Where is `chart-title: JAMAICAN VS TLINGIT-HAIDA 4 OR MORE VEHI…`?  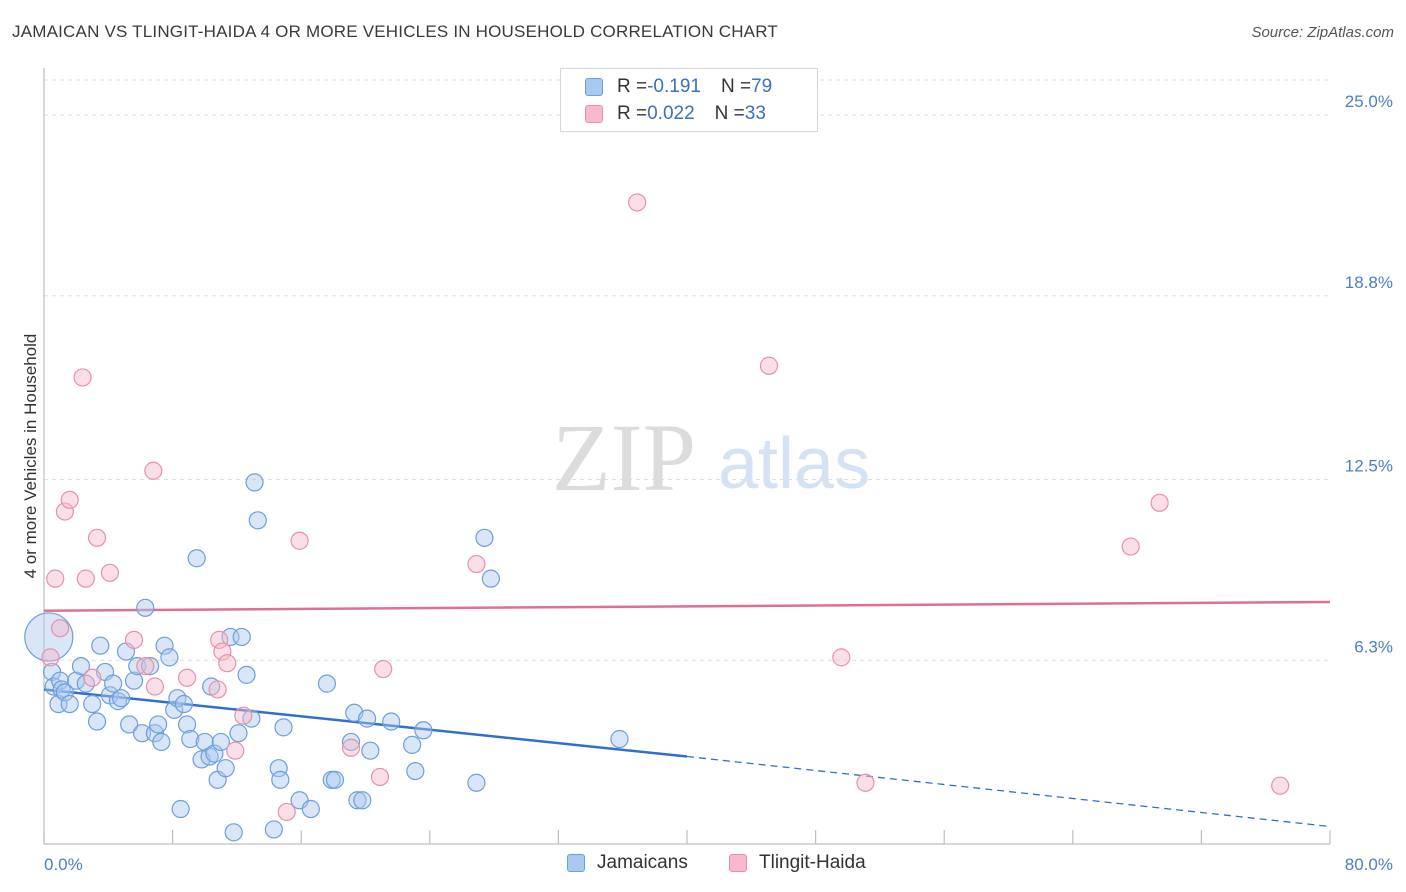
chart-title: JAMAICAN VS TLINGIT-HAIDA 4 OR MORE VEHI… is located at coordinates (395, 31).